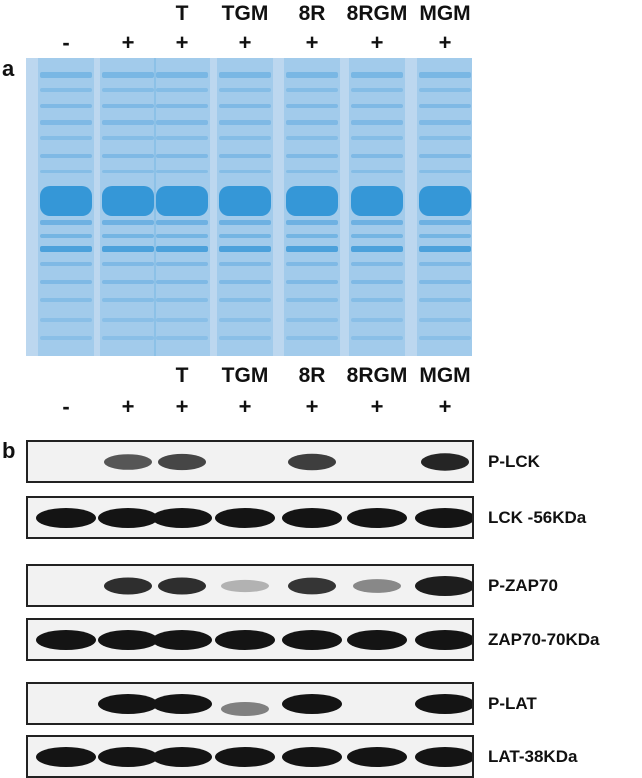  I want to click on blot-label-4: P-LAT, so click(512, 703).